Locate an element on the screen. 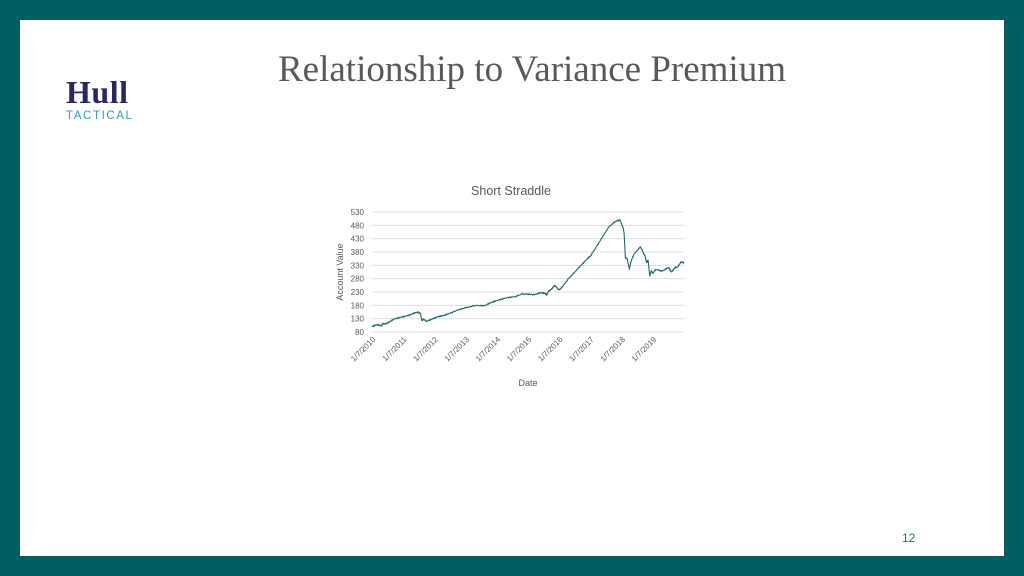  company-logo: Hull TACTICAL is located at coordinates (106, 99).